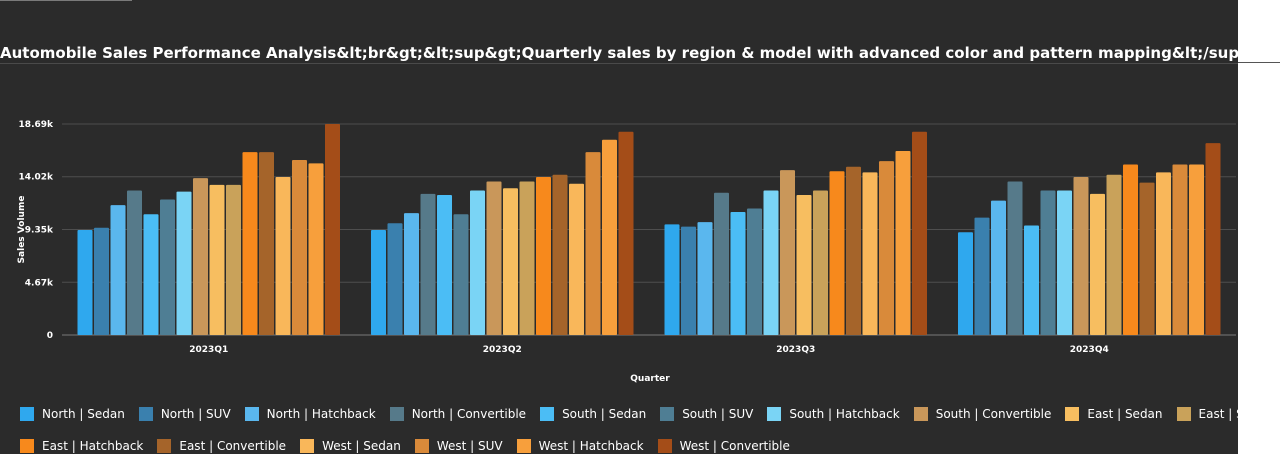 The image size is (1280, 462). I want to click on legend-label: North | Convertible, so click(469, 414).